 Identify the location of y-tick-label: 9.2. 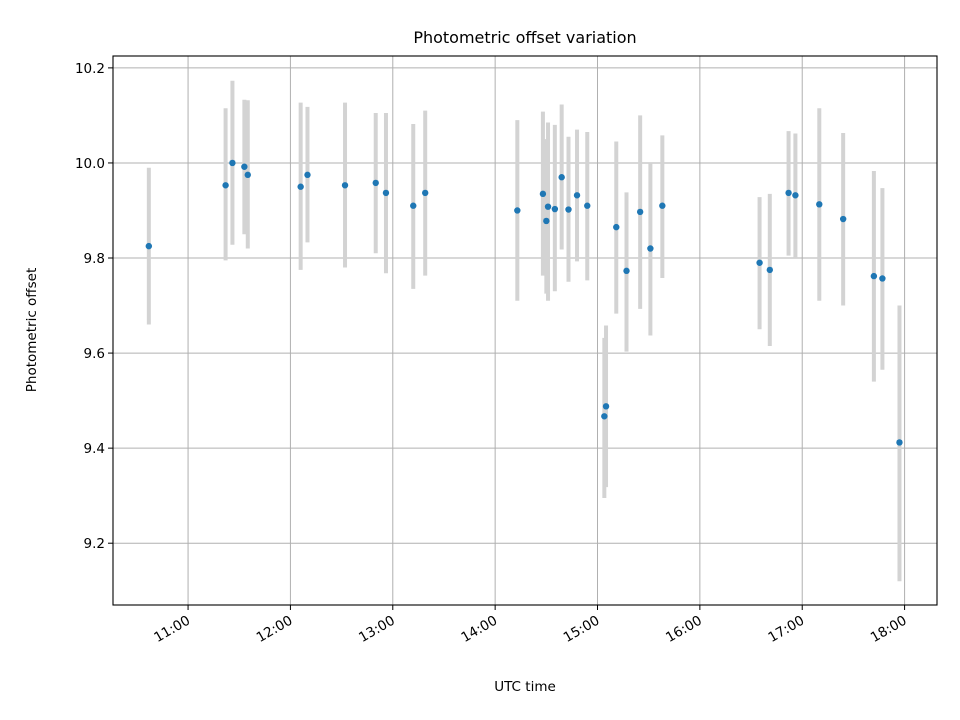
(94, 544).